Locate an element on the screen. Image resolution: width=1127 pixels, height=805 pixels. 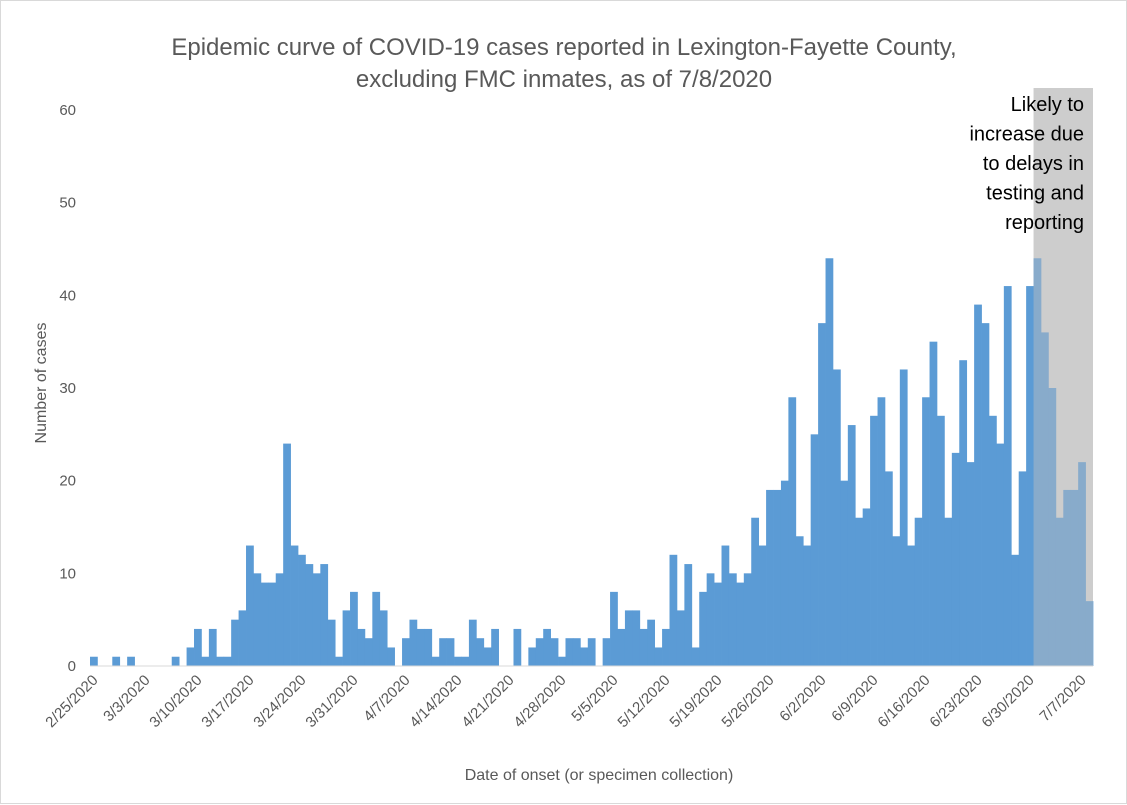
x-tick-label: 4/7/2020 is located at coordinates (386, 698).